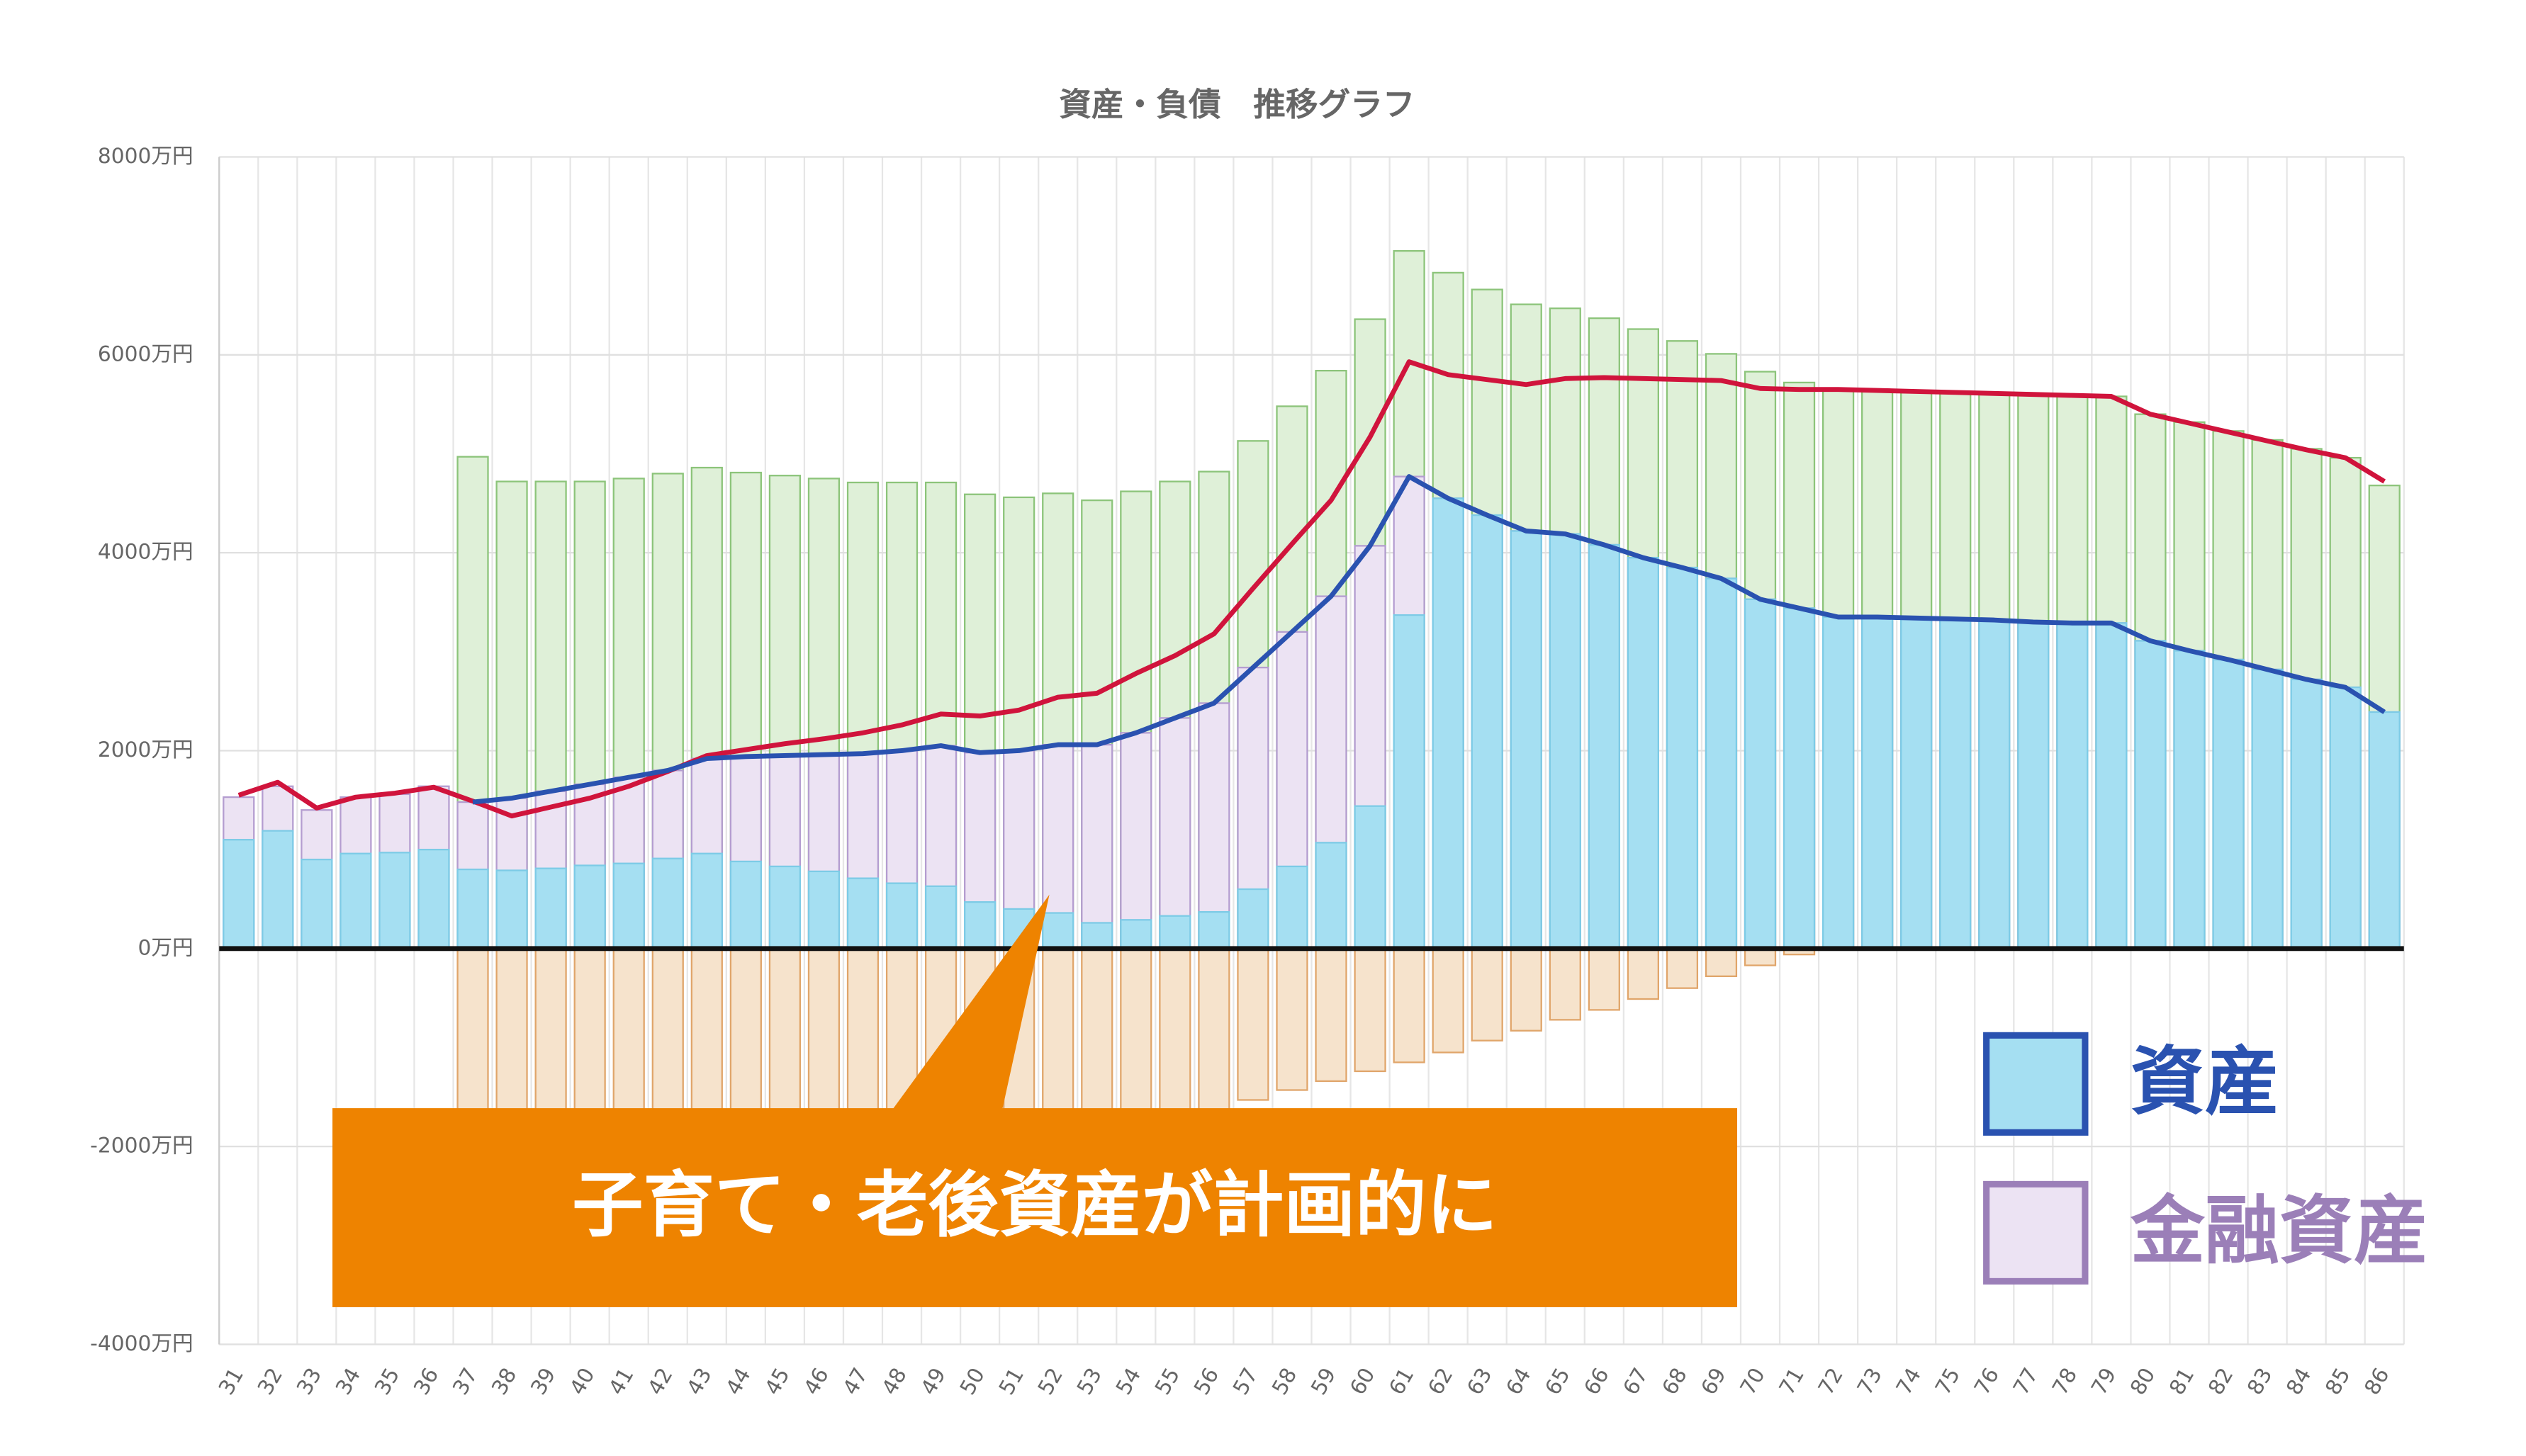 The width and height of the screenshot is (2526, 1456). What do you see at coordinates (146, 551) in the screenshot?
I see `y-tick-label: 4000万円` at bounding box center [146, 551].